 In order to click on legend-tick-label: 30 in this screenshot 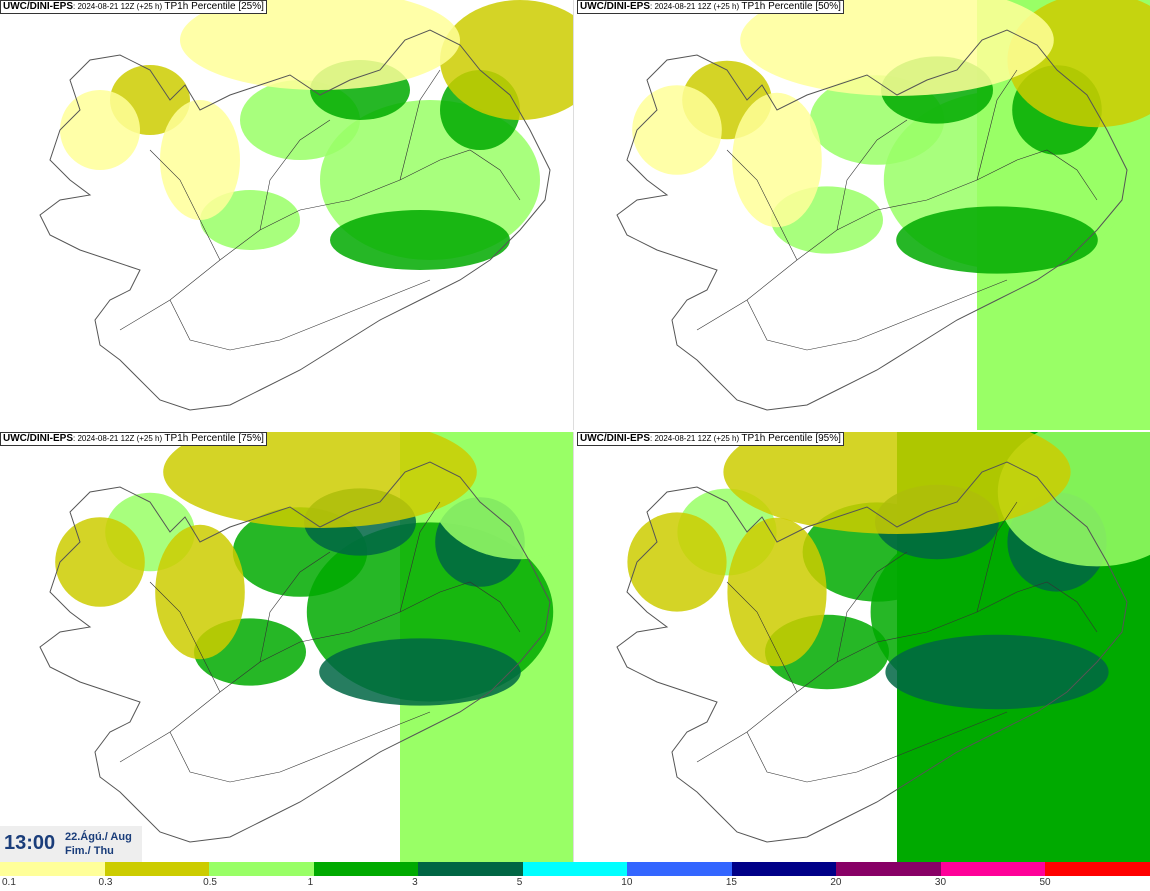, I will do `click(940, 882)`.